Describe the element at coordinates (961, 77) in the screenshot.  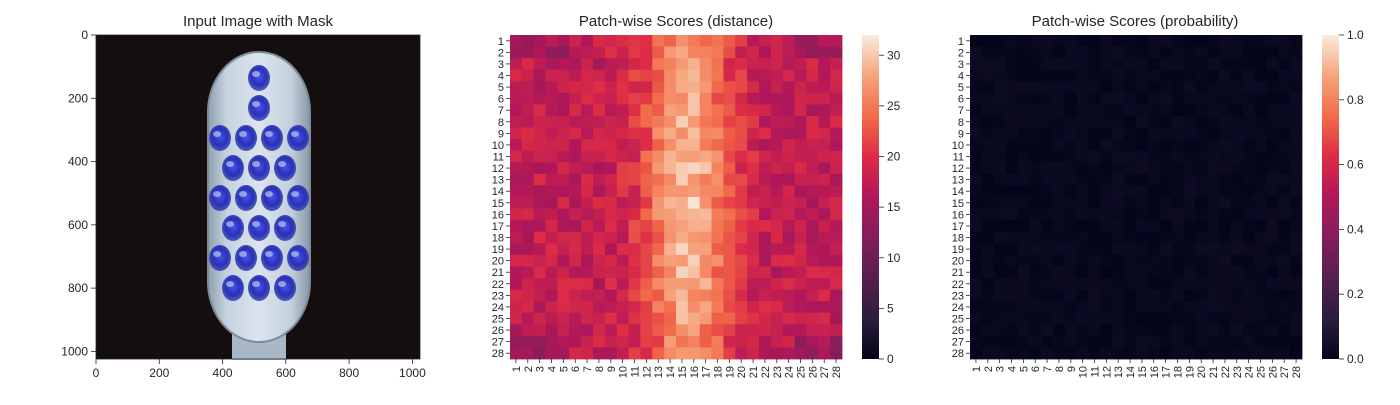
I see `probability-y-tick-label: 4` at that location.